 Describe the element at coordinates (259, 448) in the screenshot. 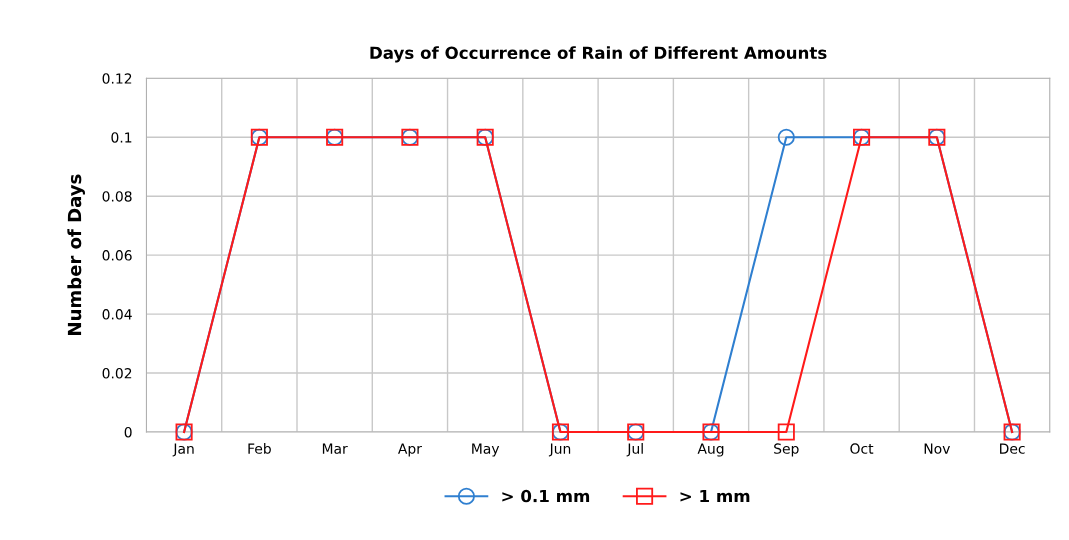

I see `x-tick-label: Feb` at that location.